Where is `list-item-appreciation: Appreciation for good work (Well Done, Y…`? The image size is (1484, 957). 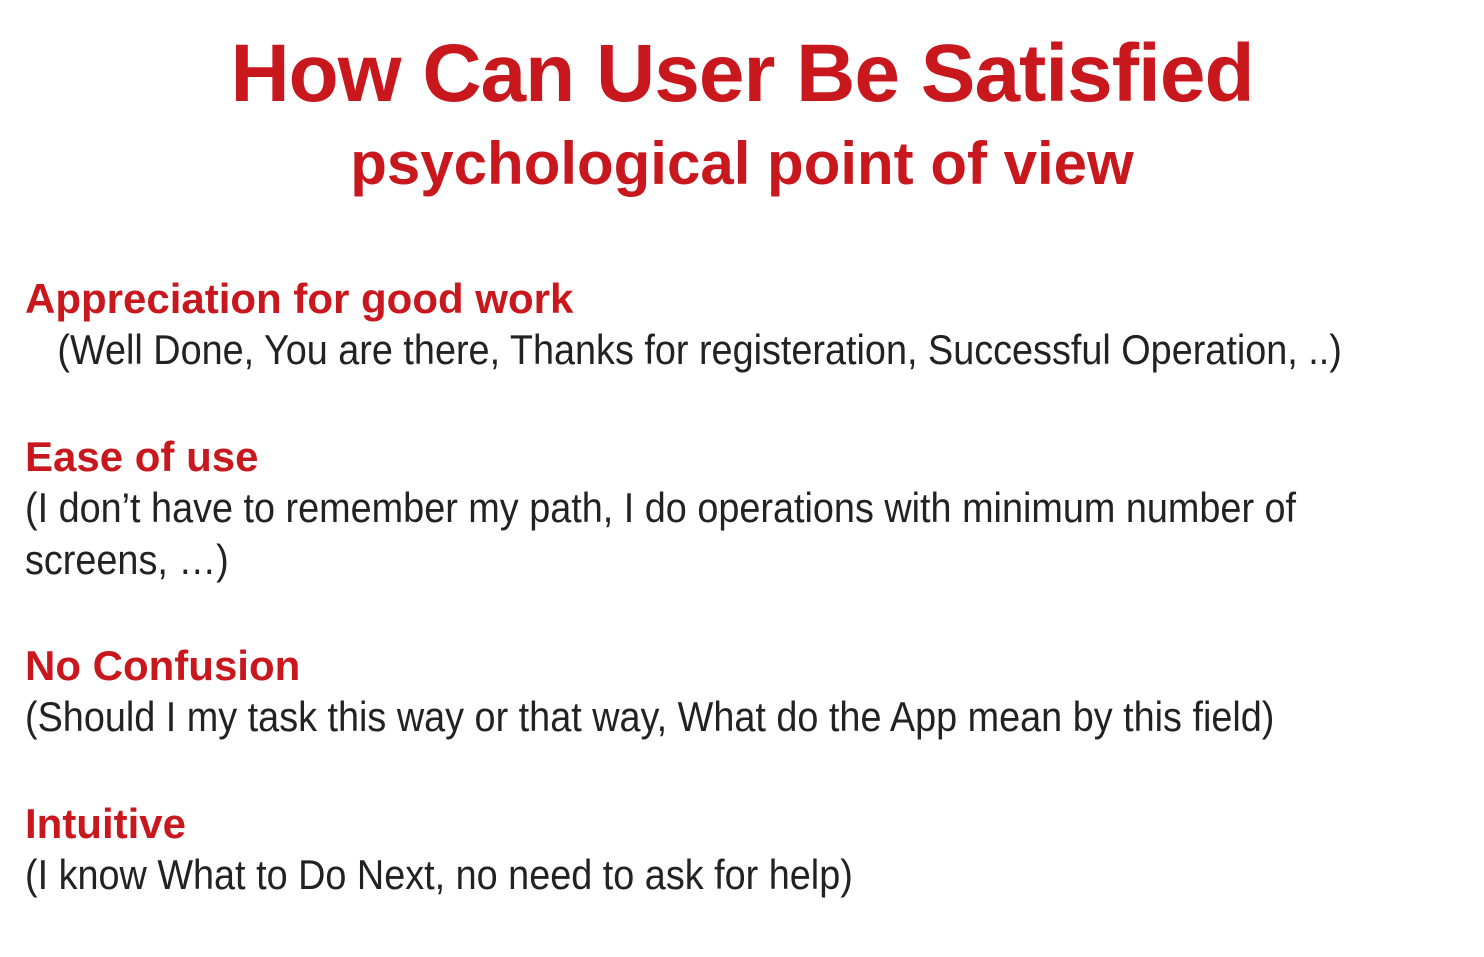
list-item-appreciation: Appreciation for good work (Well Done, Y… is located at coordinates (745, 325).